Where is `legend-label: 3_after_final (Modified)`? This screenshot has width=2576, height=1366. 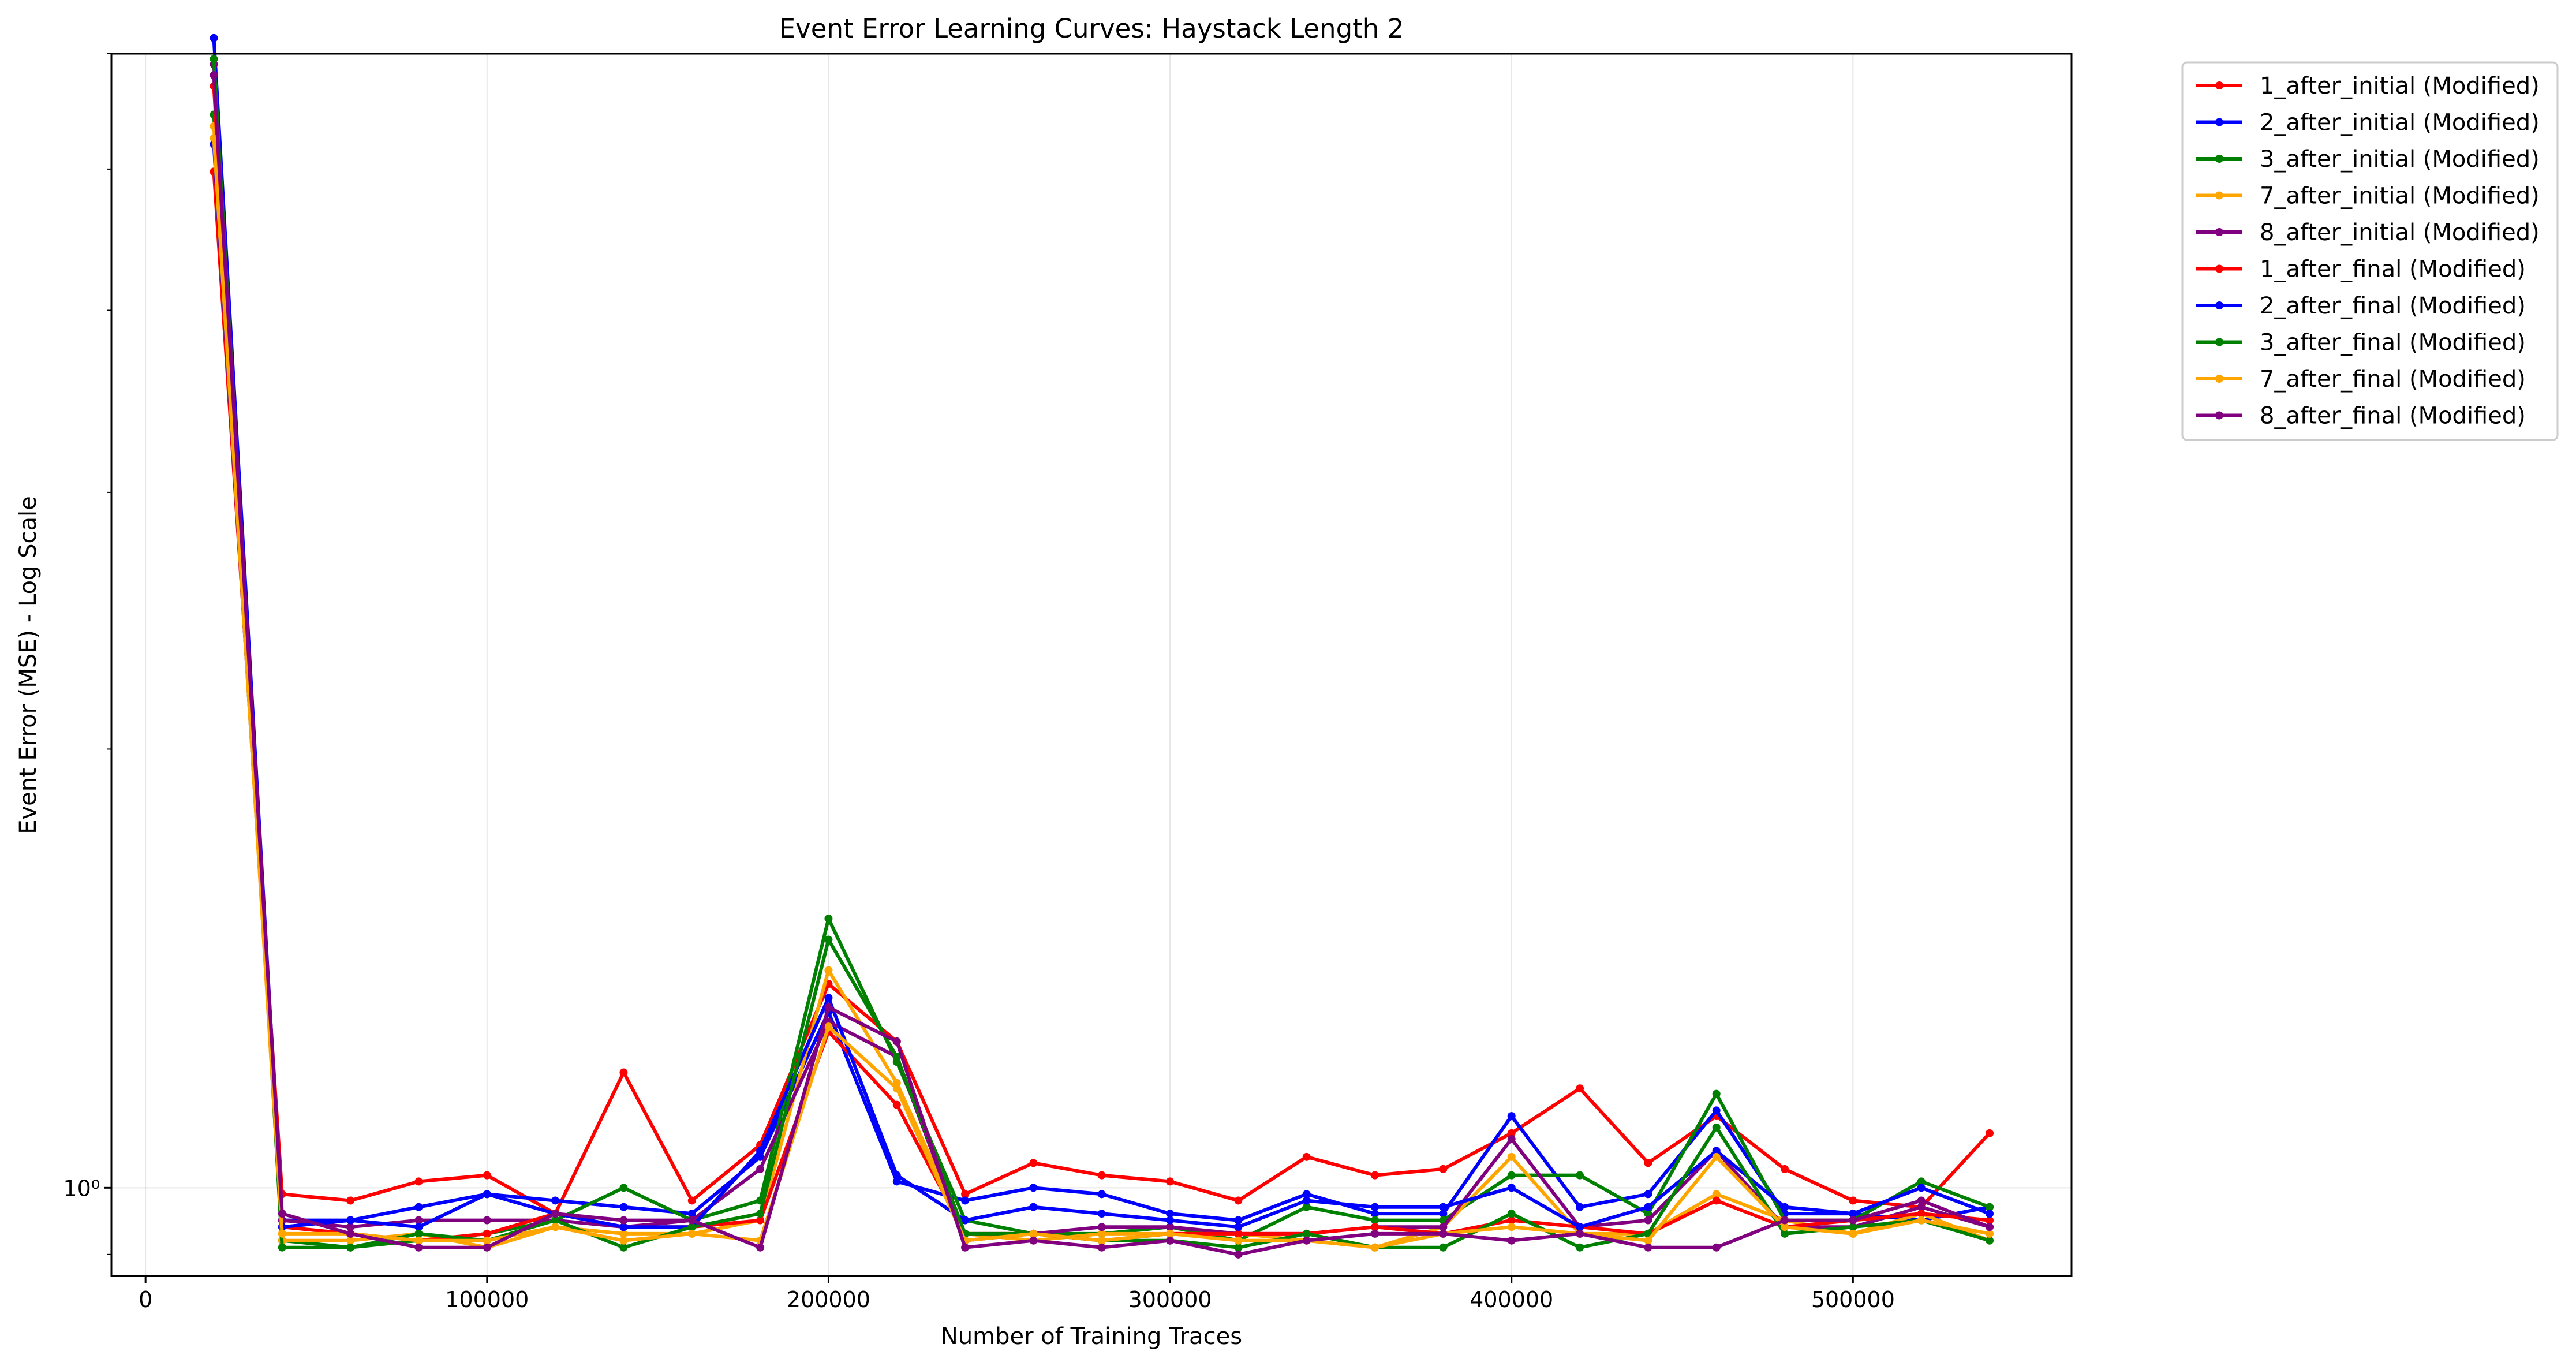 legend-label: 3_after_final (Modified) is located at coordinates (2393, 343).